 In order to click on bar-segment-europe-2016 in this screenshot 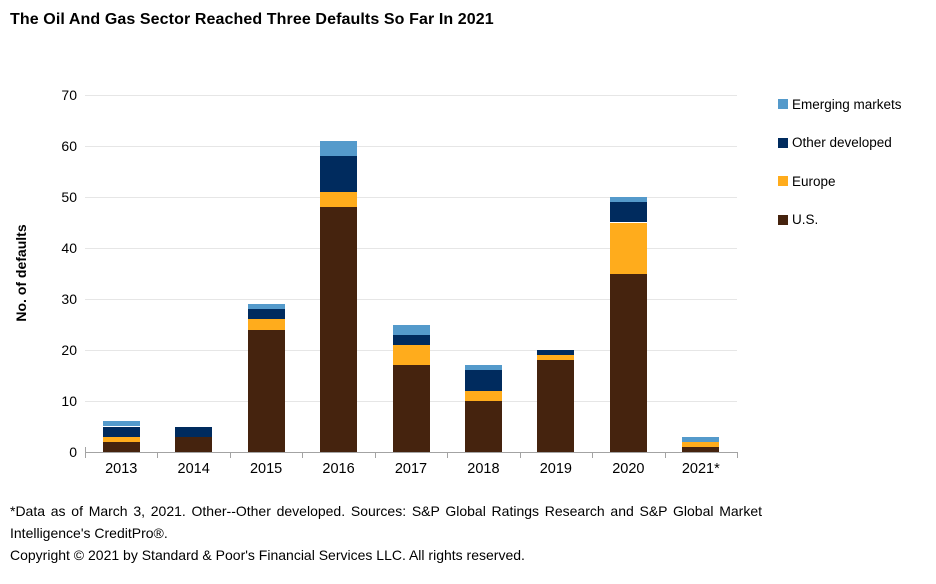, I will do `click(339, 199)`.